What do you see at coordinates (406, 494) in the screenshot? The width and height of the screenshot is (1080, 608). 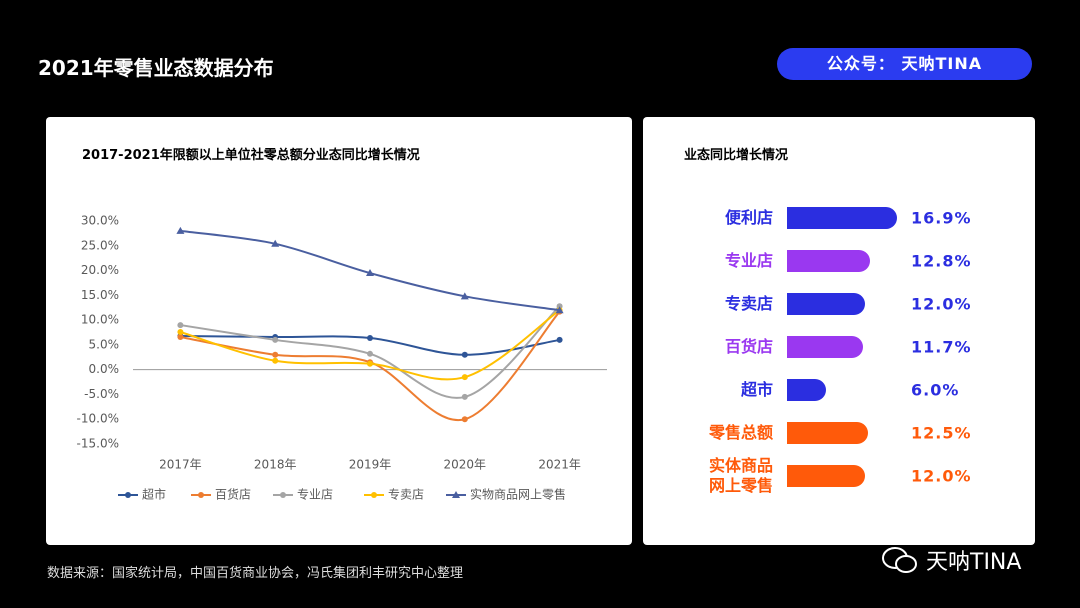 I see `legend-label: 专卖店` at bounding box center [406, 494].